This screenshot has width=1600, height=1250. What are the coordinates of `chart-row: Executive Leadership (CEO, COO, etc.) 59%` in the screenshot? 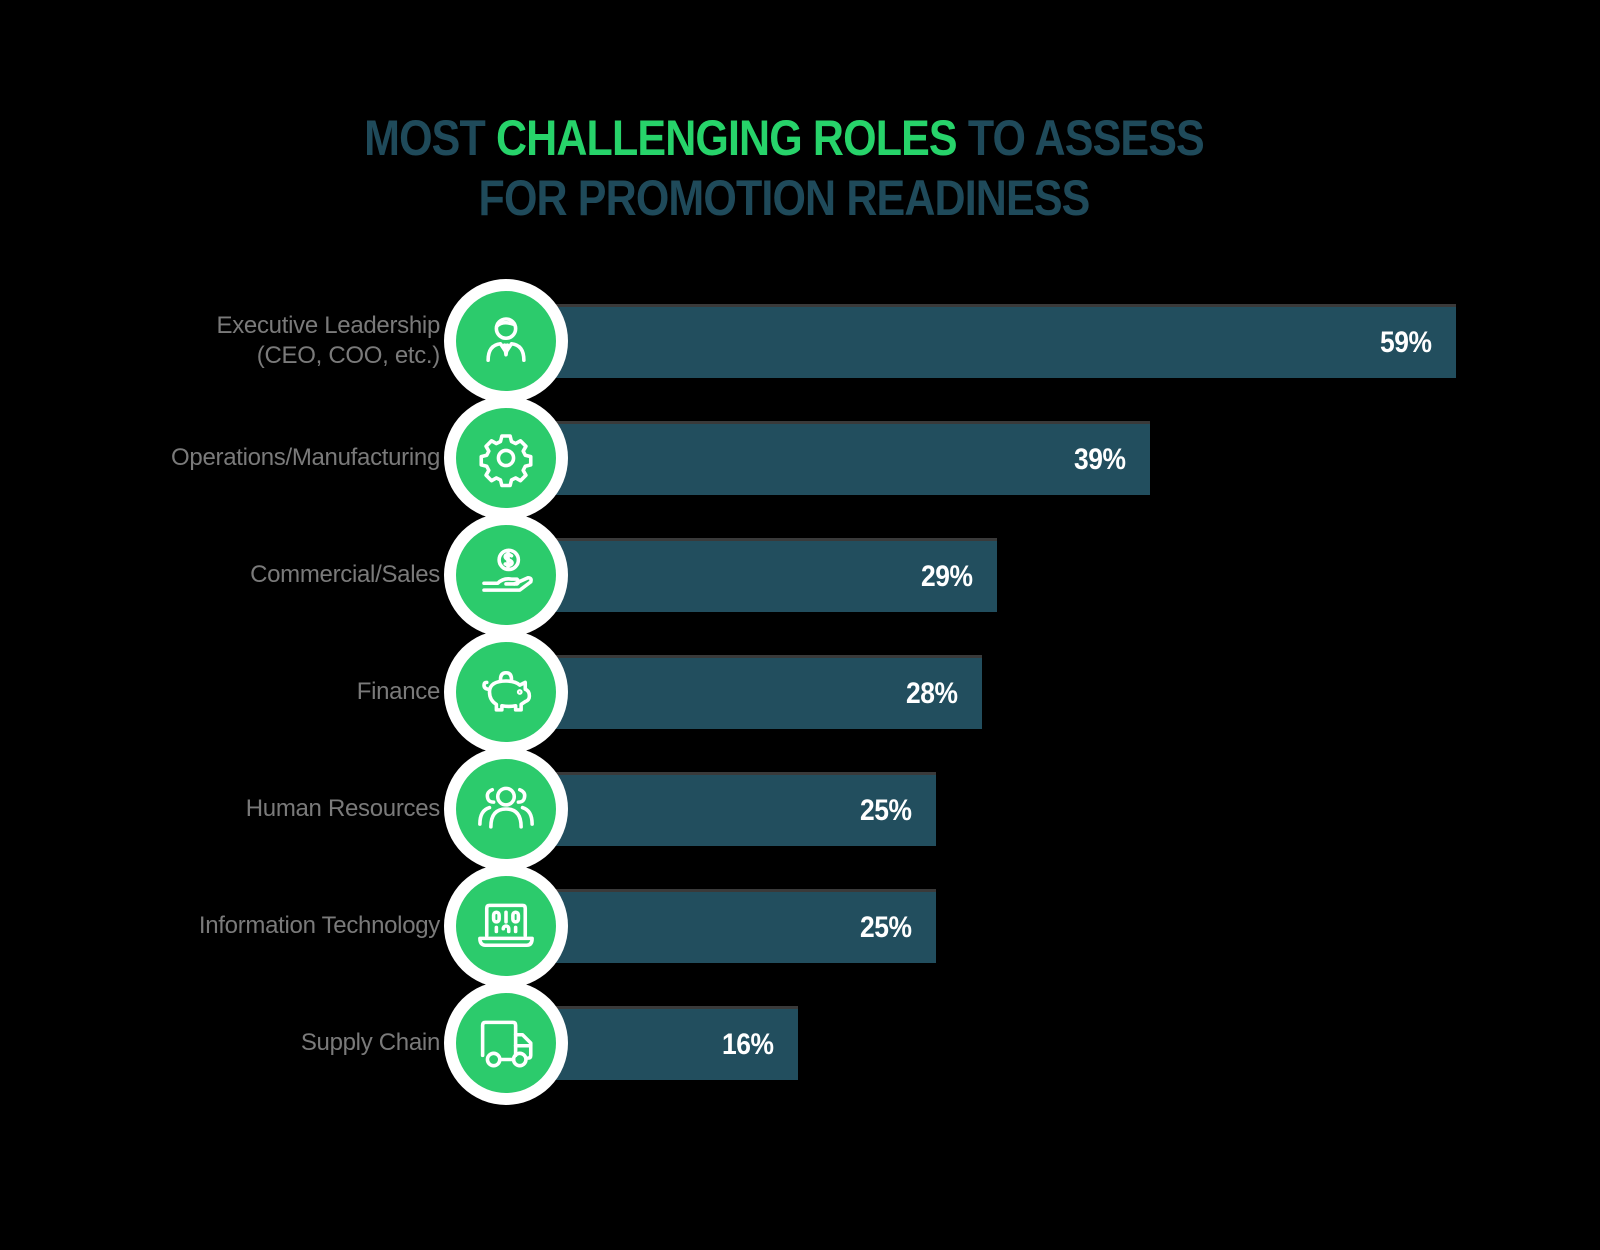 It's located at (800, 341).